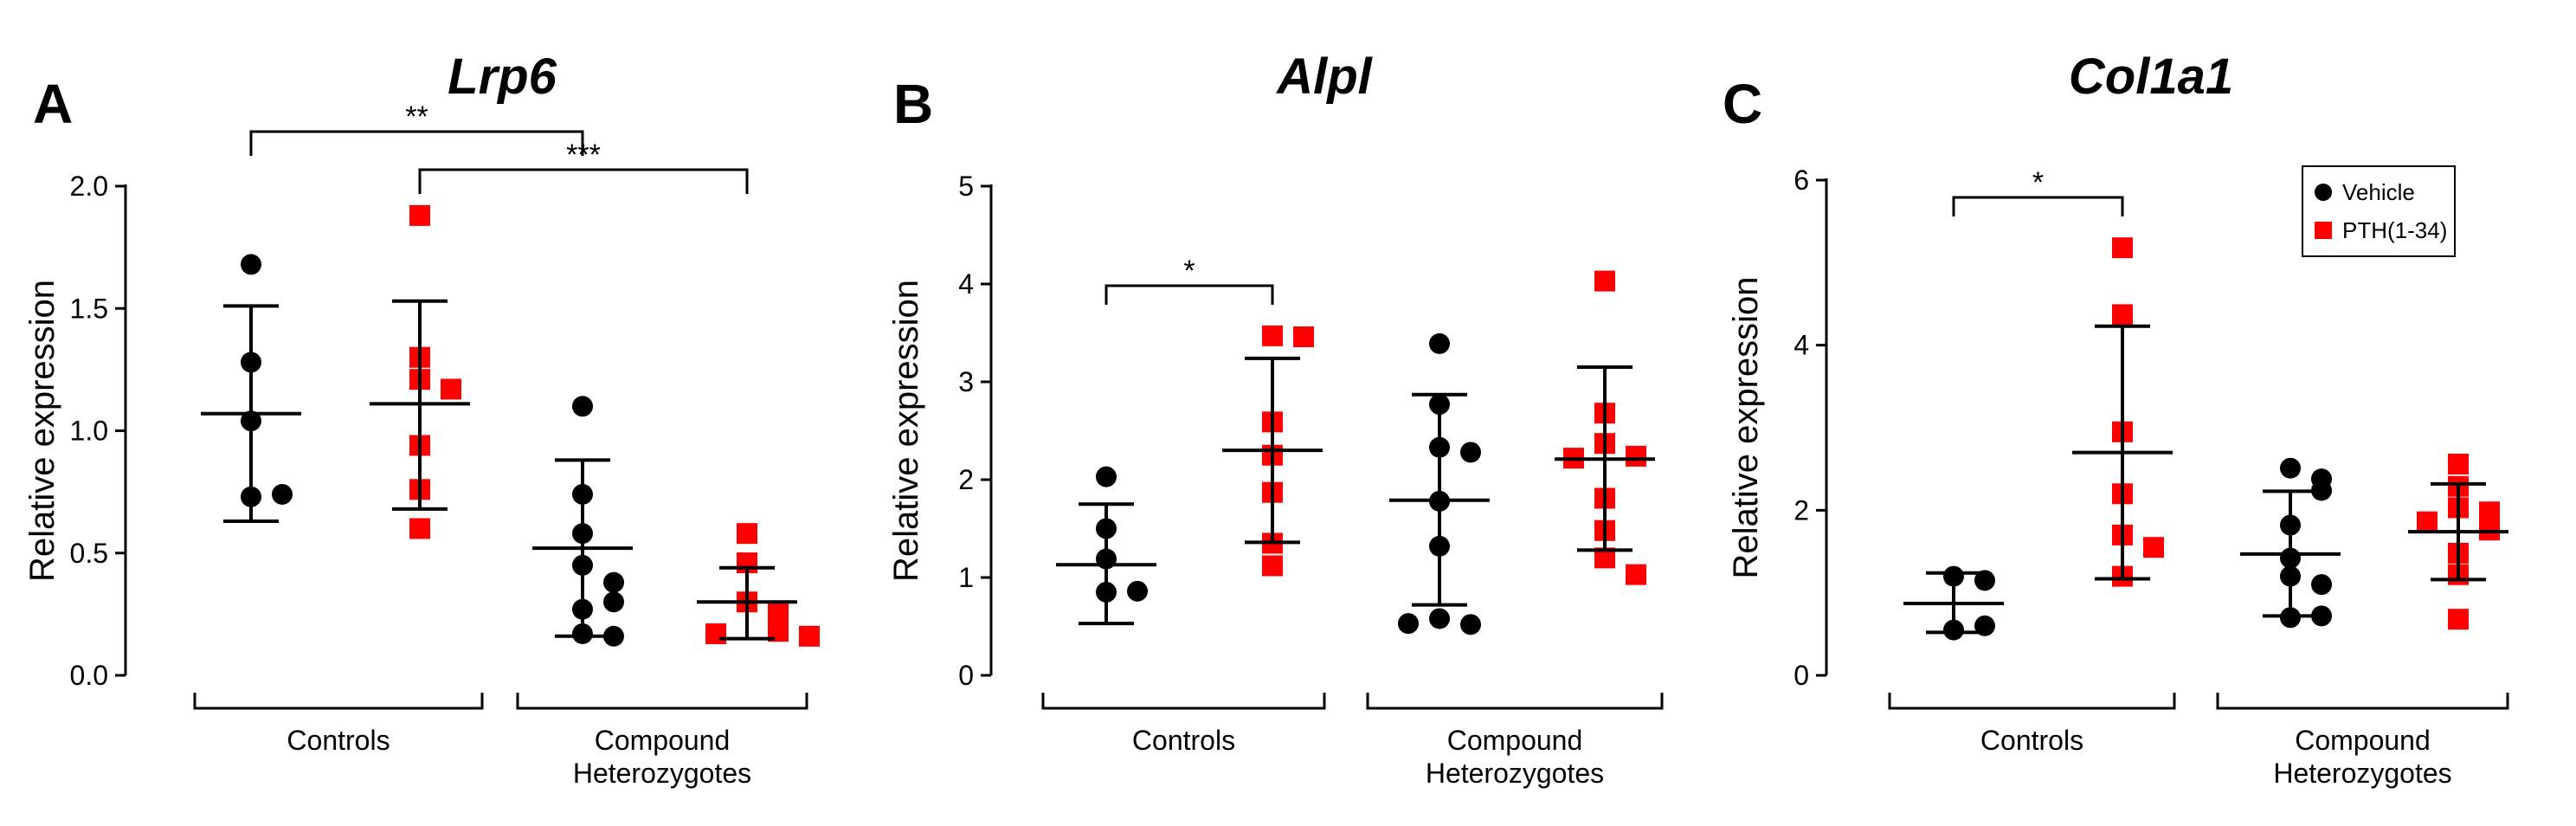 The height and width of the screenshot is (826, 2576). I want to click on panel-letter: A, so click(53, 104).